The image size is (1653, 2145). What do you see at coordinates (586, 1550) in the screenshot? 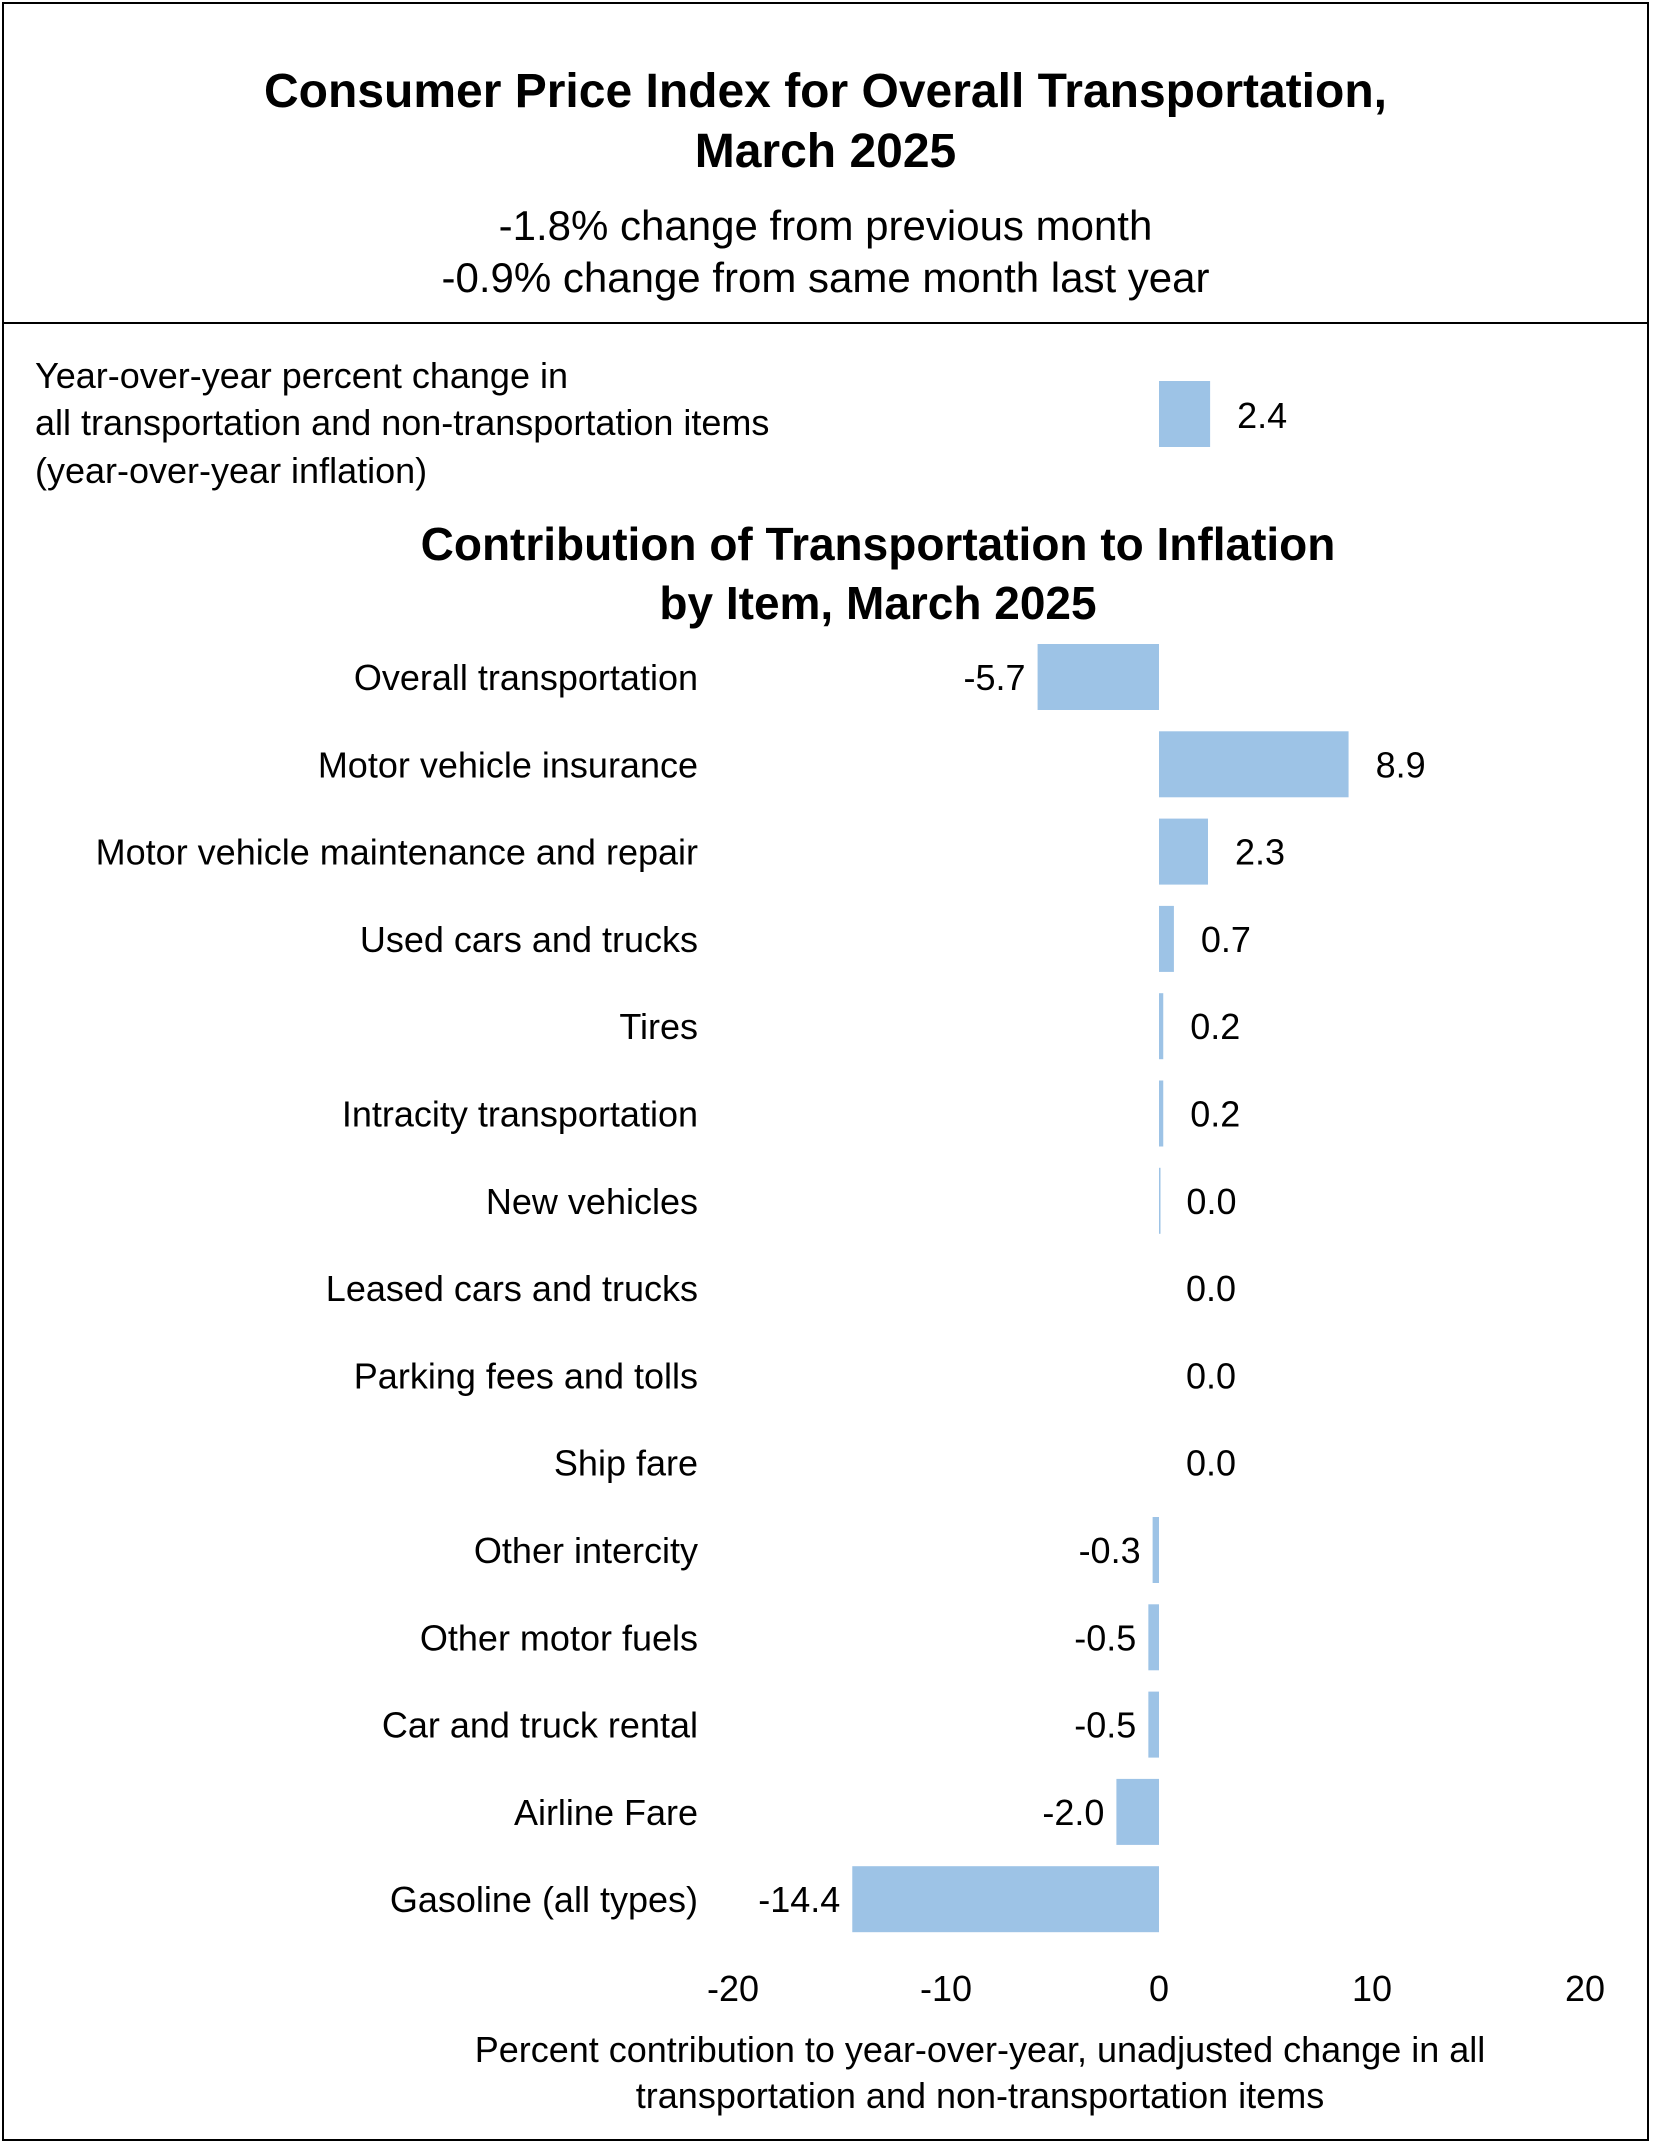
I see `category-label: Other intercity` at bounding box center [586, 1550].